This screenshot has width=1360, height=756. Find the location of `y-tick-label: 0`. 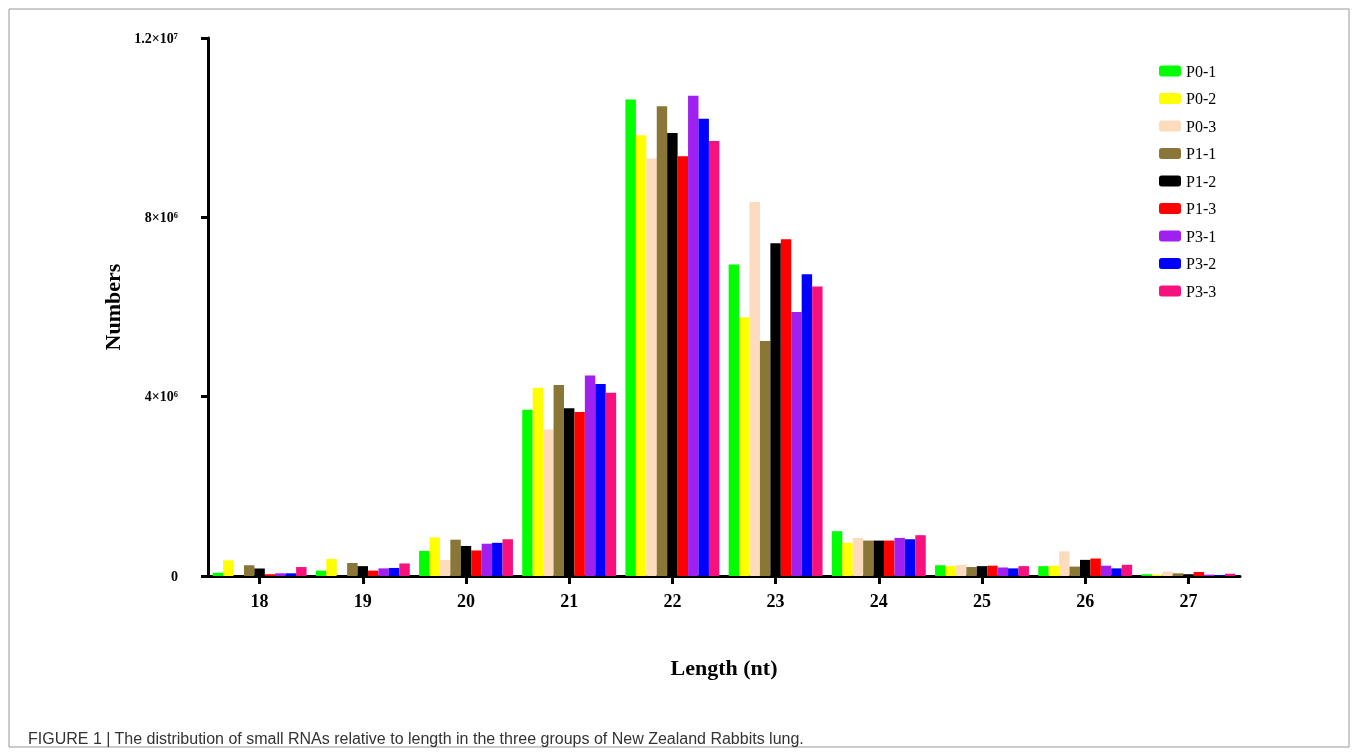

y-tick-label: 0 is located at coordinates (174, 576).